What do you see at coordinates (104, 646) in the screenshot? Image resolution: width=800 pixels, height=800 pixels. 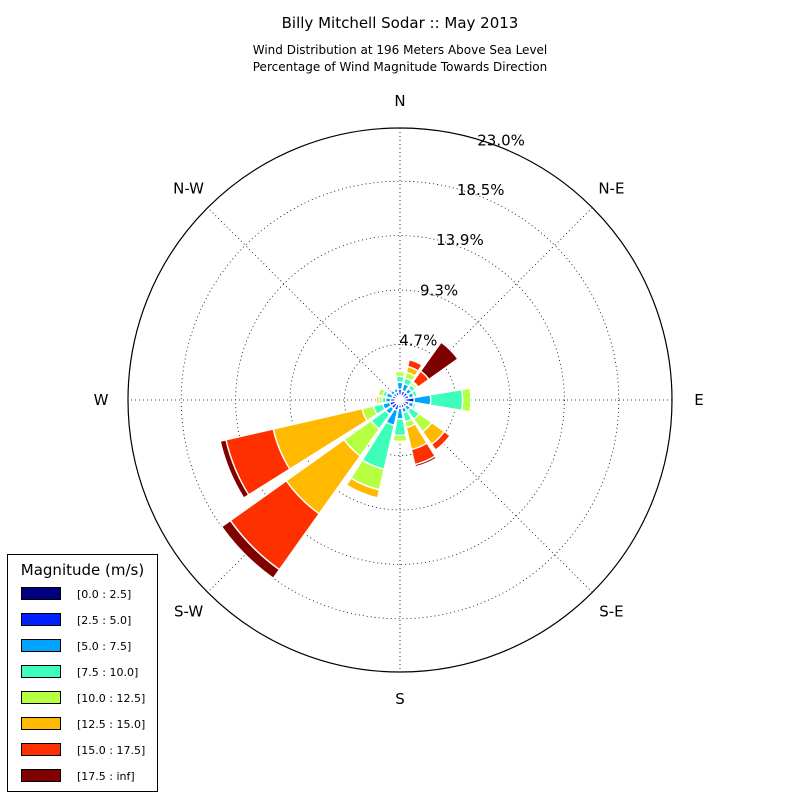 I see `legend-label: [5.0 : 7.5]` at bounding box center [104, 646].